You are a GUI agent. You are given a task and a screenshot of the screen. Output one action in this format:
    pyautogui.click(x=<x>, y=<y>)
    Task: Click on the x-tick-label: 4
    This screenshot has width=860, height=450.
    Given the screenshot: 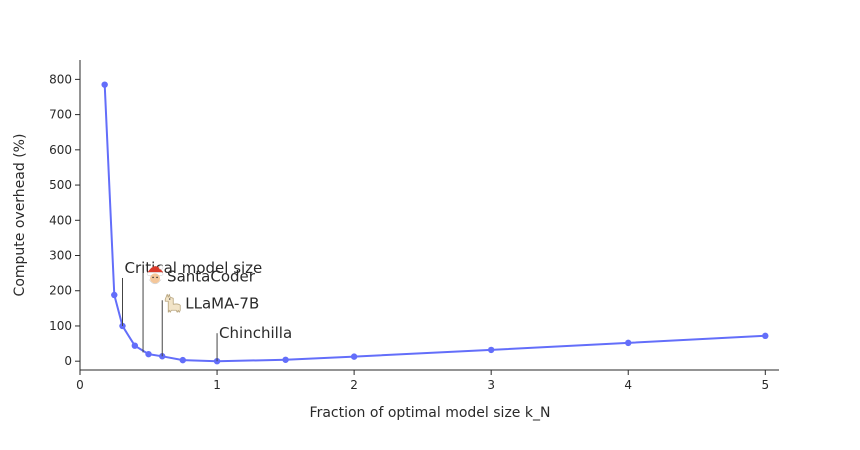 What is the action you would take?
    pyautogui.click(x=628, y=385)
    